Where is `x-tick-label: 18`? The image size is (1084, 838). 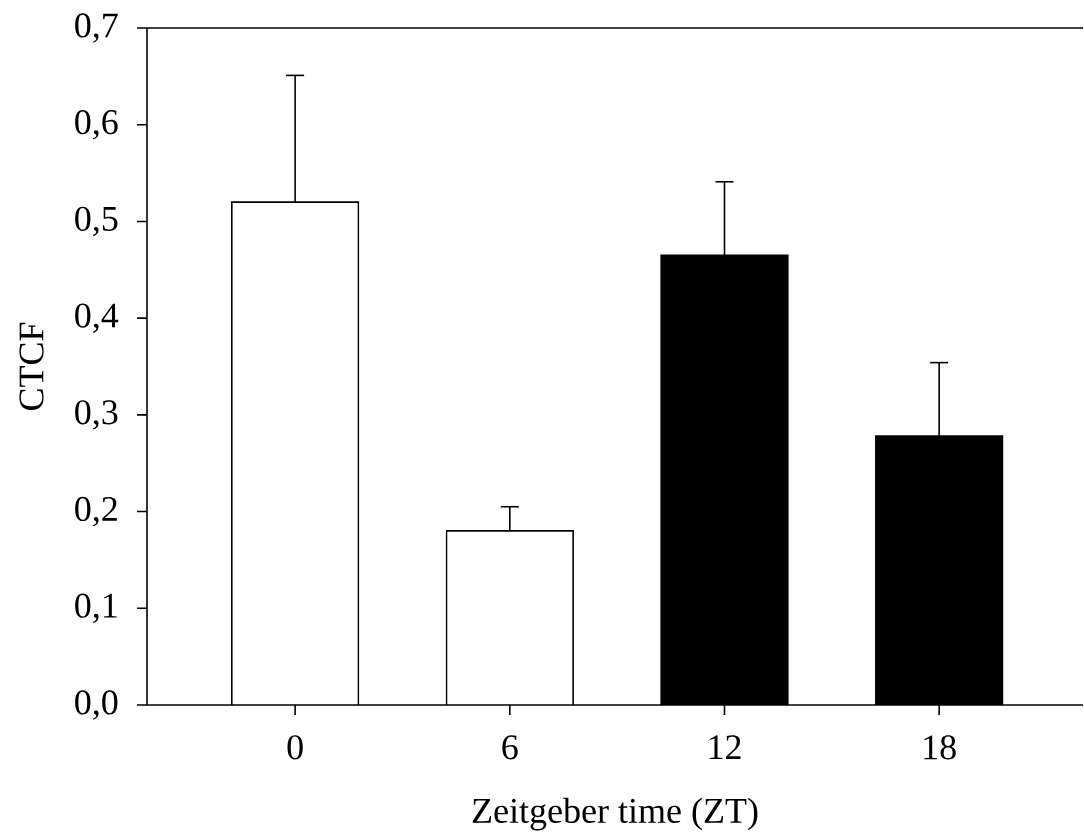 x-tick-label: 18 is located at coordinates (940, 747).